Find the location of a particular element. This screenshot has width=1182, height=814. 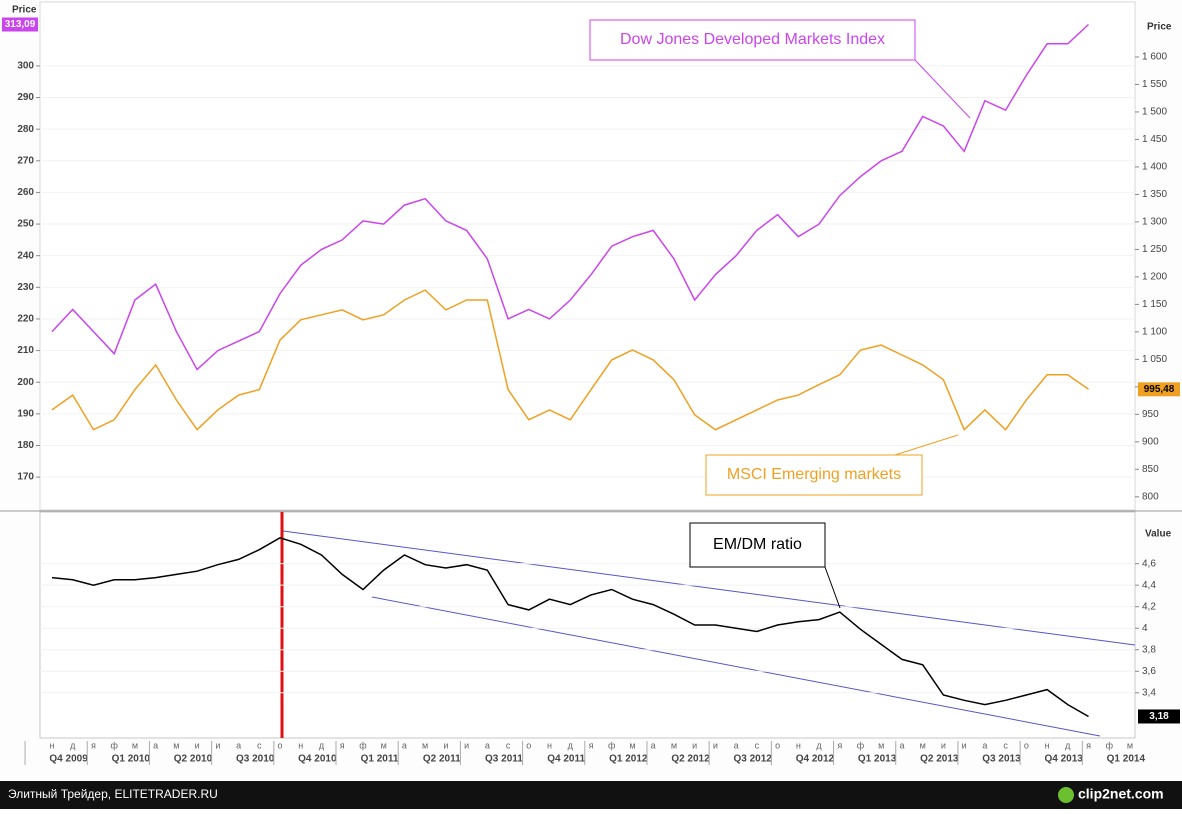

y-tick-label: 1 600 is located at coordinates (1154, 57).